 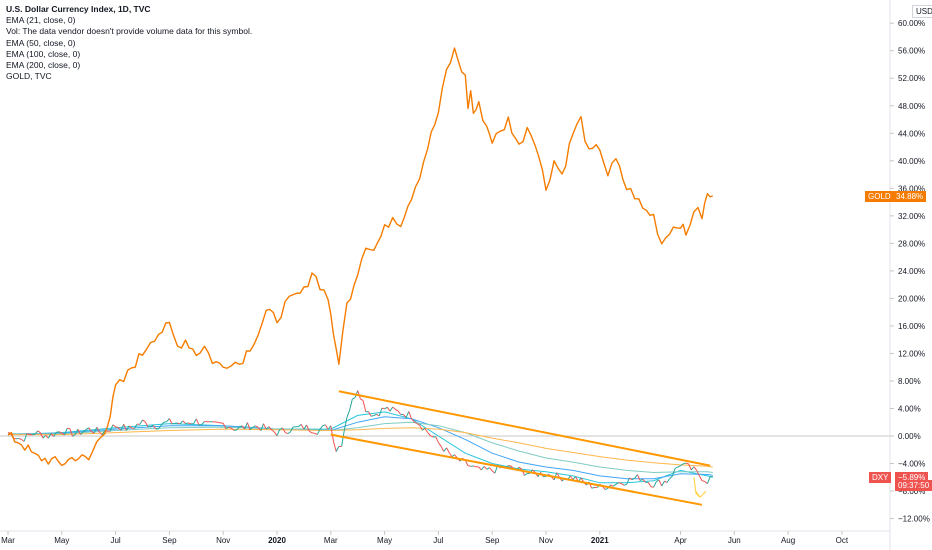 I want to click on y-tick-label: 48.00%, so click(x=911, y=106).